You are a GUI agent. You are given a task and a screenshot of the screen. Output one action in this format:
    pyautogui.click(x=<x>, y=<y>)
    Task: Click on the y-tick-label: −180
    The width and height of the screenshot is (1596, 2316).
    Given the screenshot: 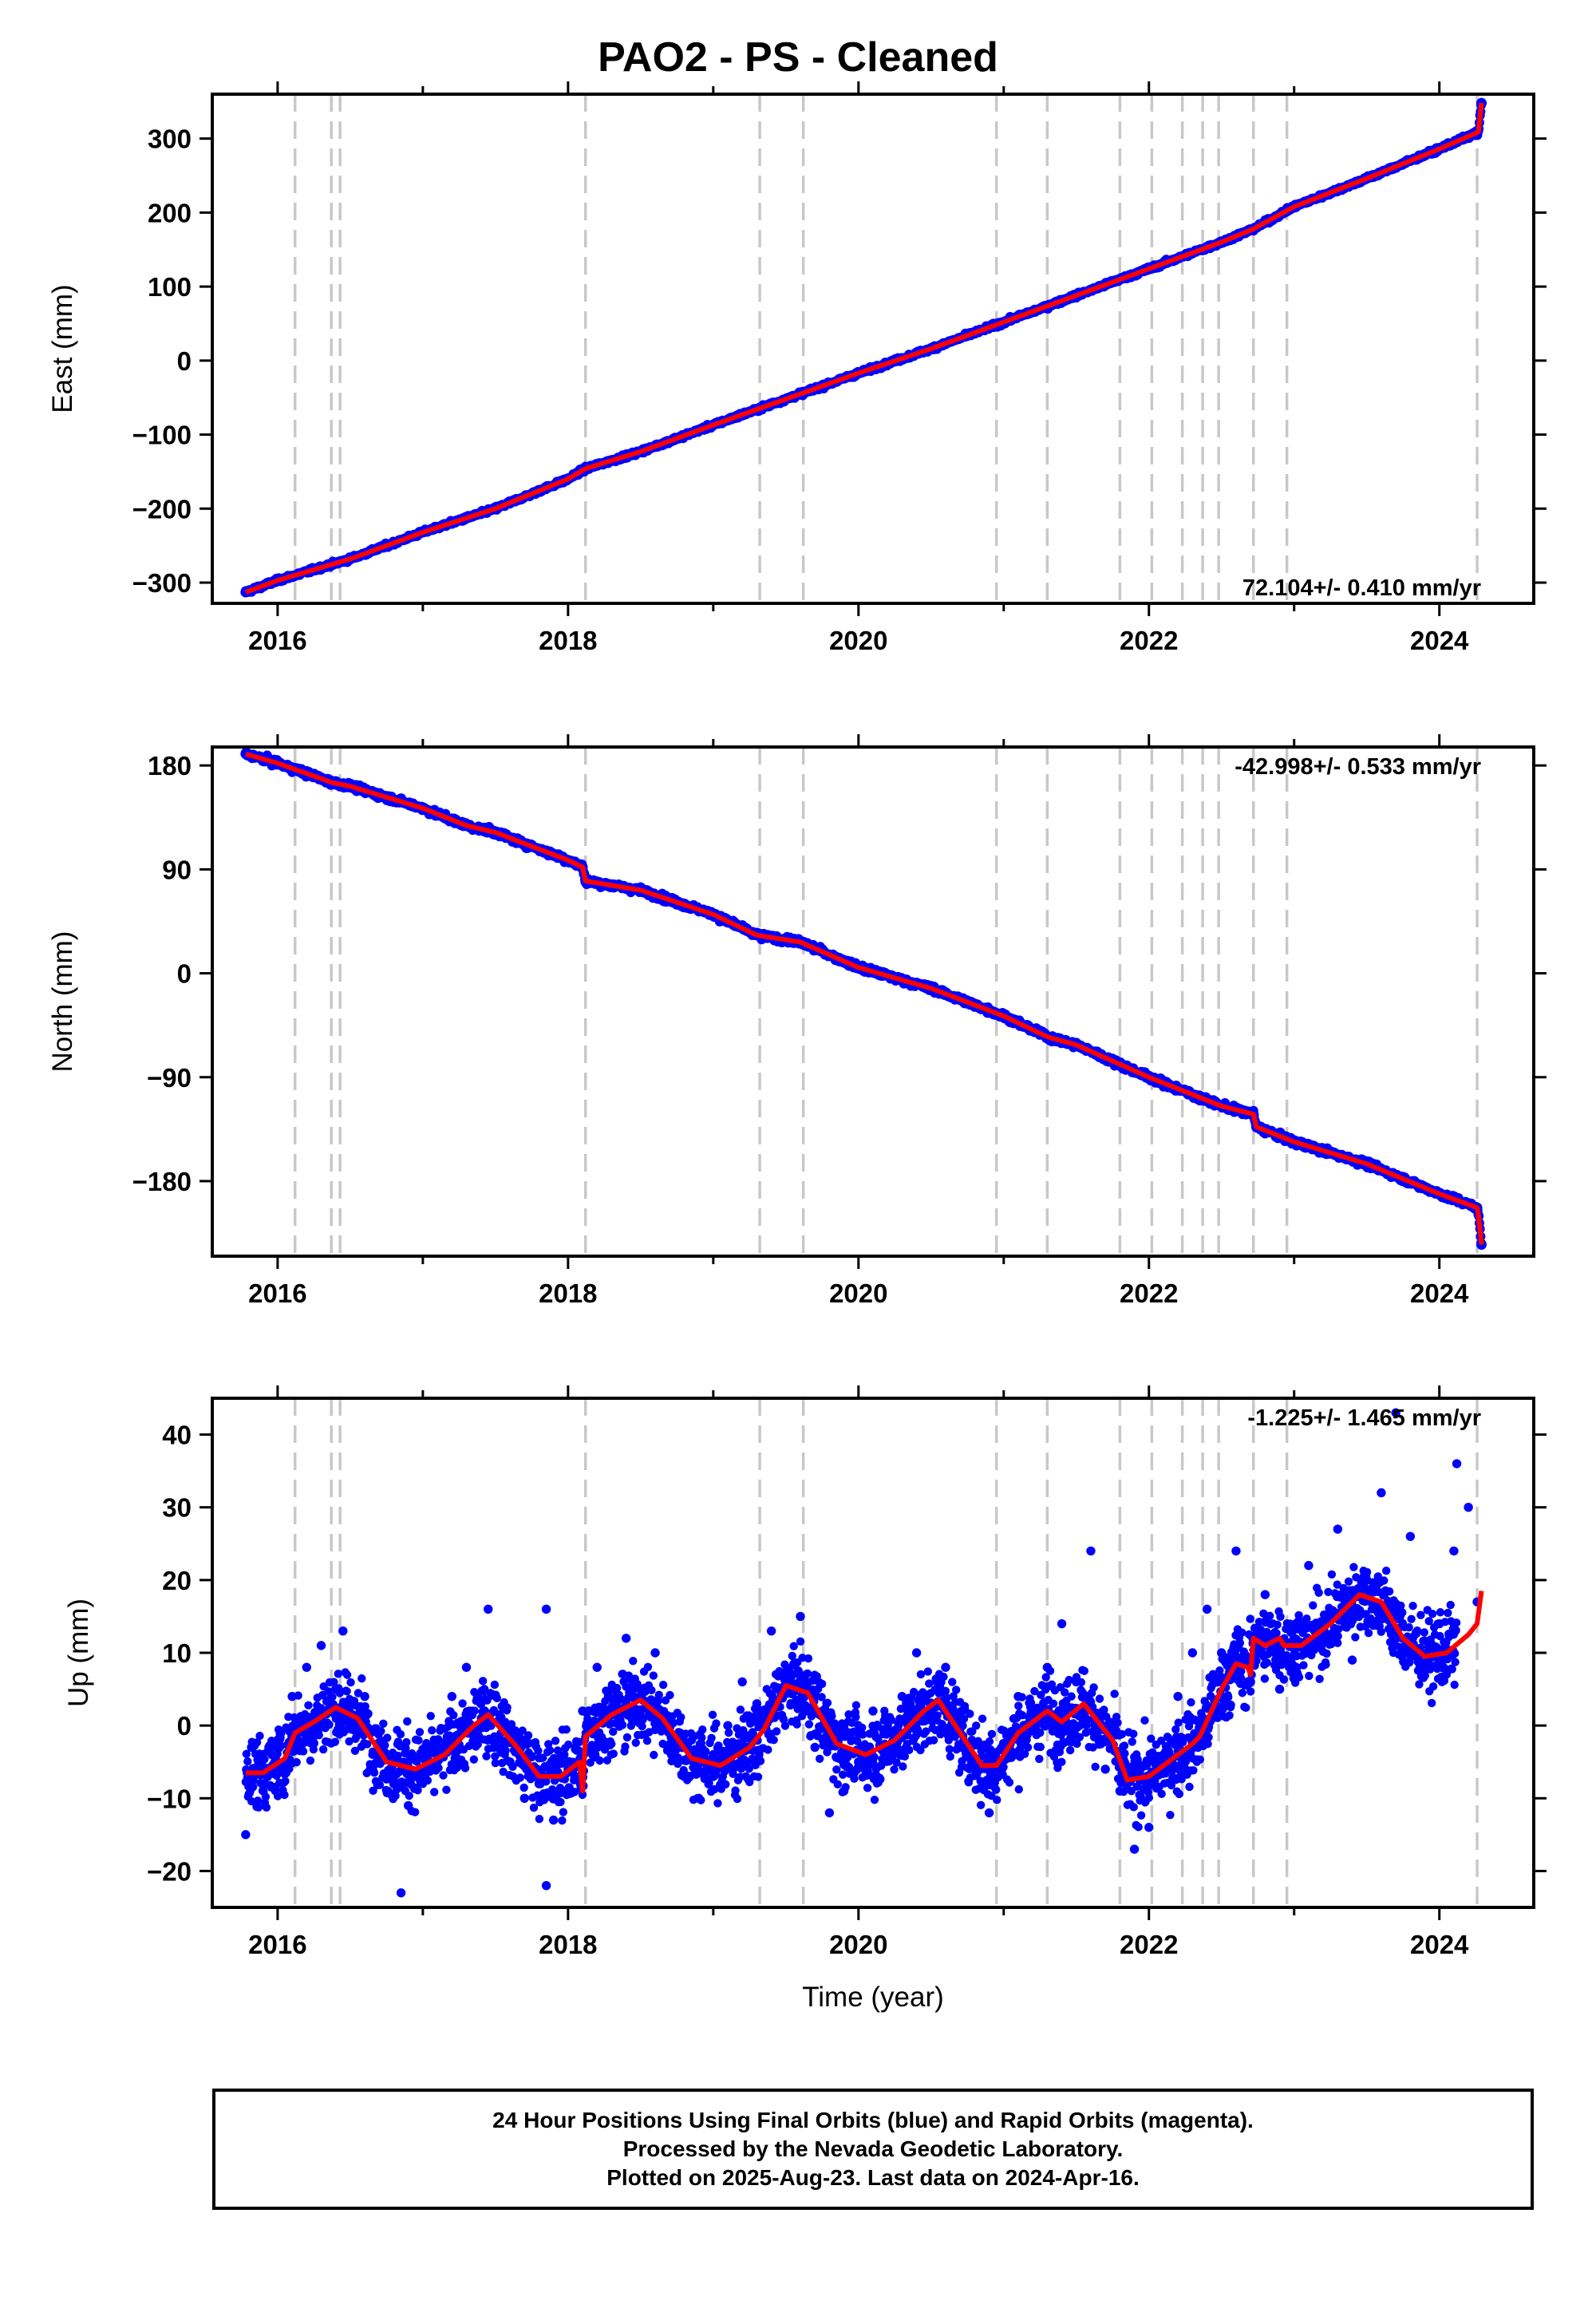 What is the action you would take?
    pyautogui.click(x=162, y=1181)
    